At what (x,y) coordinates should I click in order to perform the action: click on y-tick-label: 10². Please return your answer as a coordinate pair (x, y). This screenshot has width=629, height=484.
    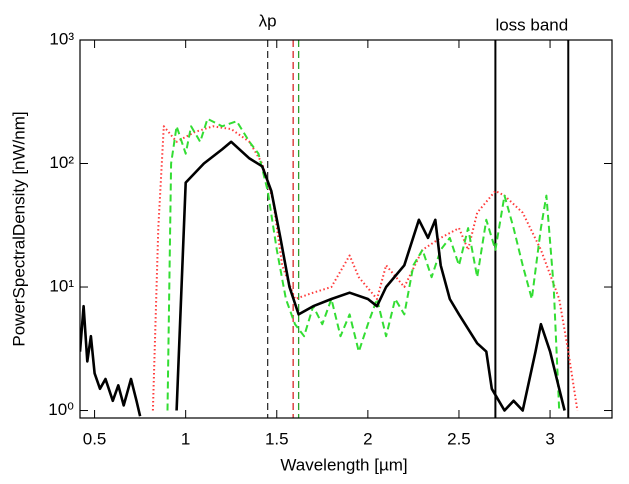
    Looking at the image, I should click on (61, 162).